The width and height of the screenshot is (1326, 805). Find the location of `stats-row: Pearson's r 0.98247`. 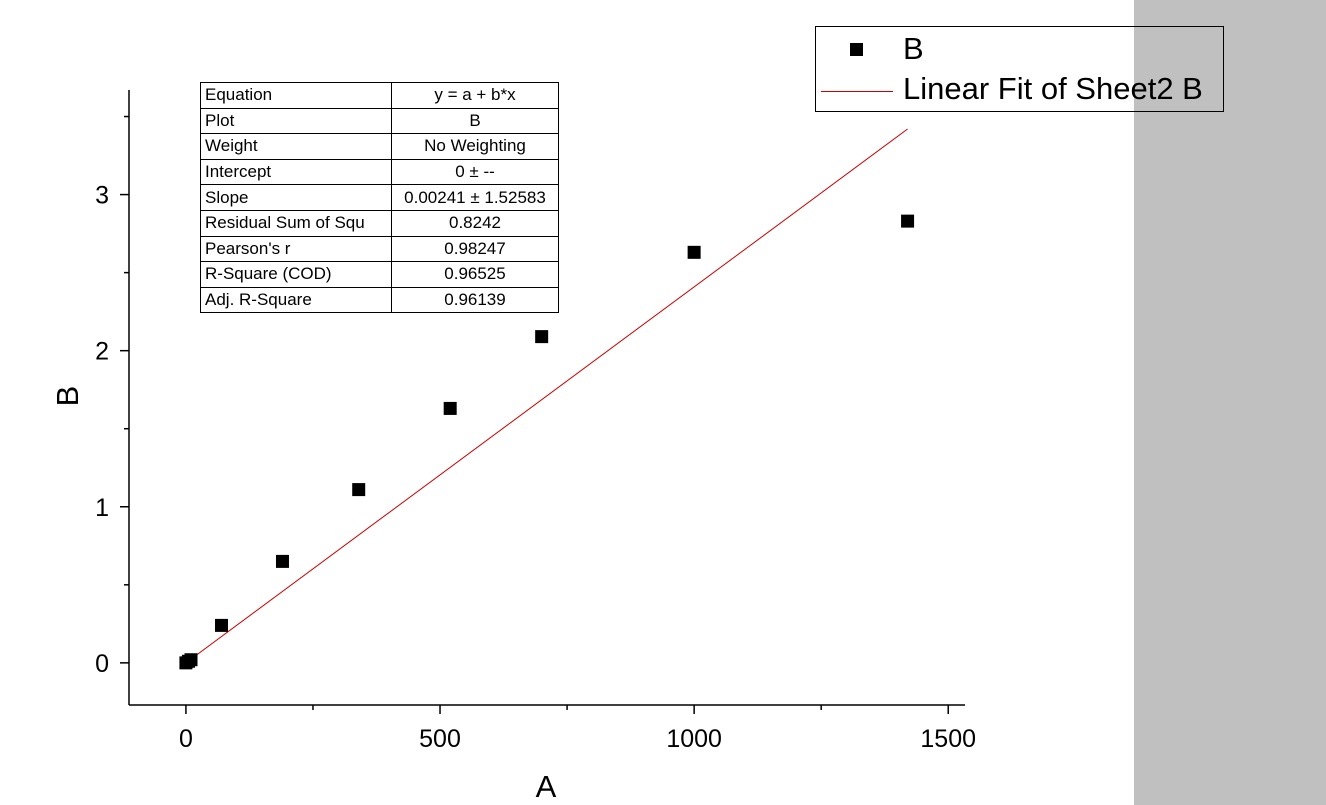

stats-row: Pearson's r 0.98247 is located at coordinates (379, 249).